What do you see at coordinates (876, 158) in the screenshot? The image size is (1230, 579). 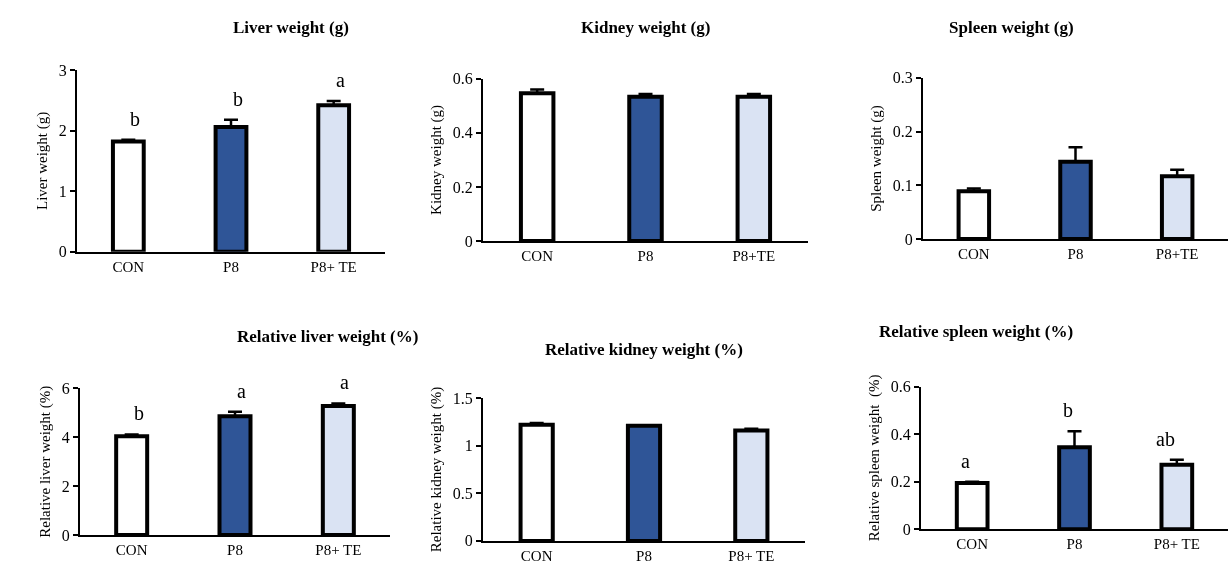 I see `y-axis-title: Spleen weight (g)` at bounding box center [876, 158].